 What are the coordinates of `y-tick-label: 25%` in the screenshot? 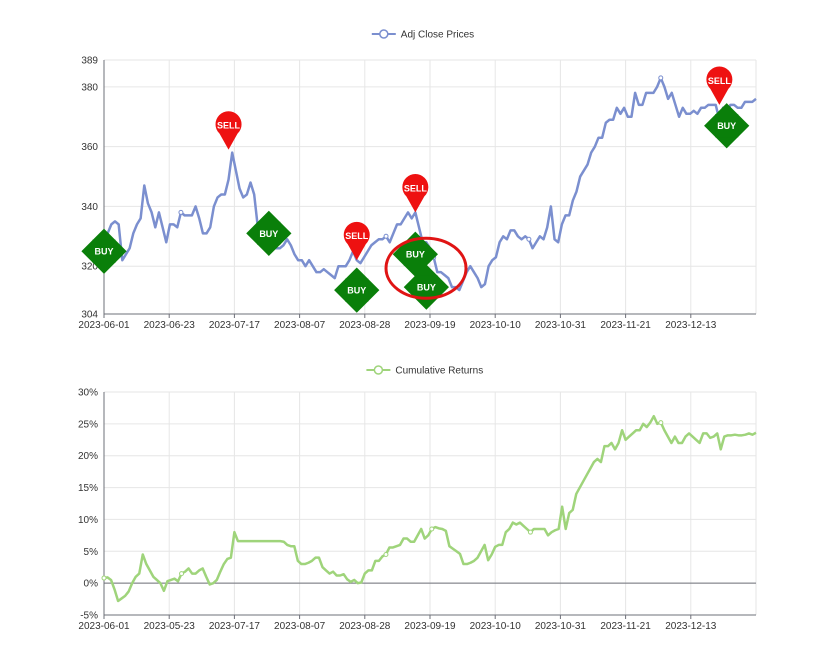 It's located at (88, 424).